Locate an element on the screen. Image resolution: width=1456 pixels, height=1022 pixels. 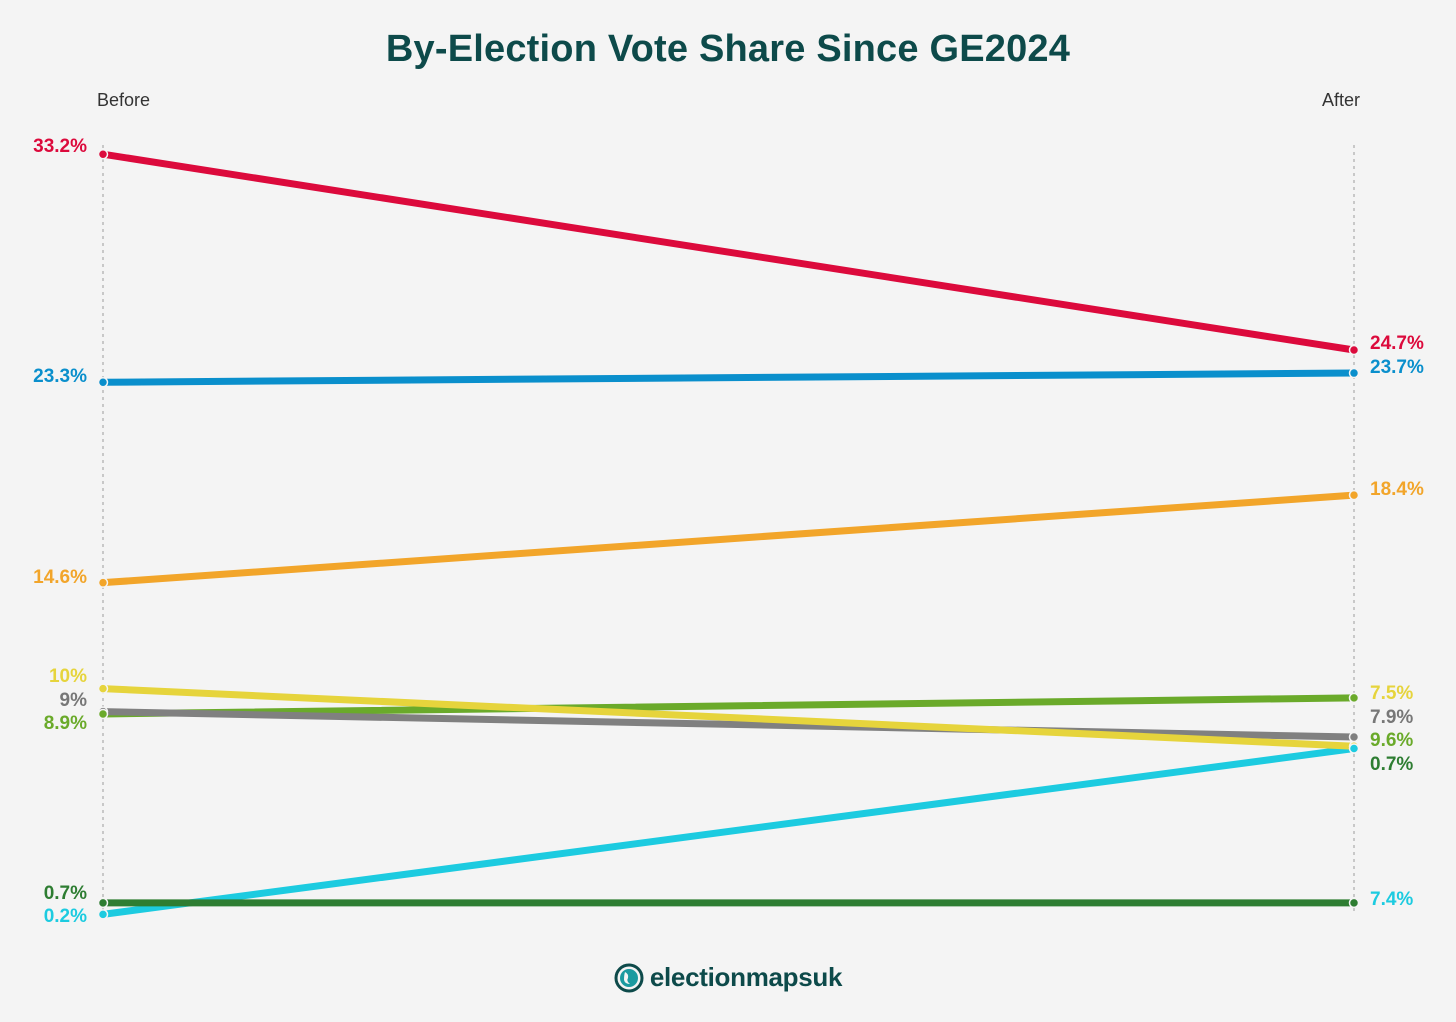
value-label-after-6: 0.7% is located at coordinates (1391, 764).